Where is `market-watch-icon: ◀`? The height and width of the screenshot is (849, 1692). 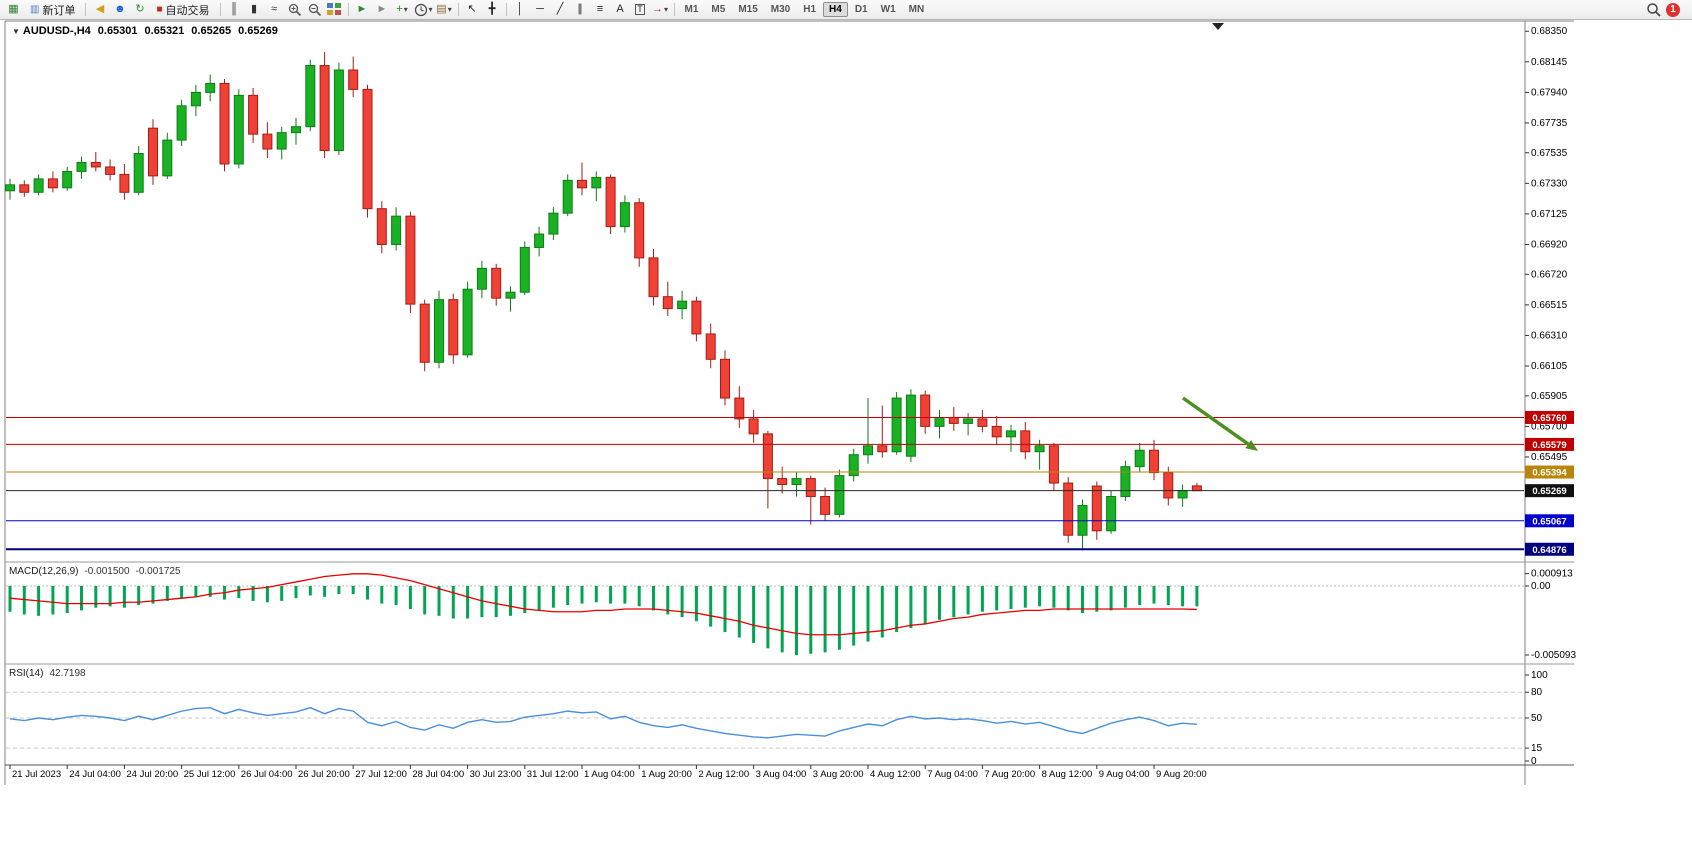 market-watch-icon: ◀ is located at coordinates (99, 9).